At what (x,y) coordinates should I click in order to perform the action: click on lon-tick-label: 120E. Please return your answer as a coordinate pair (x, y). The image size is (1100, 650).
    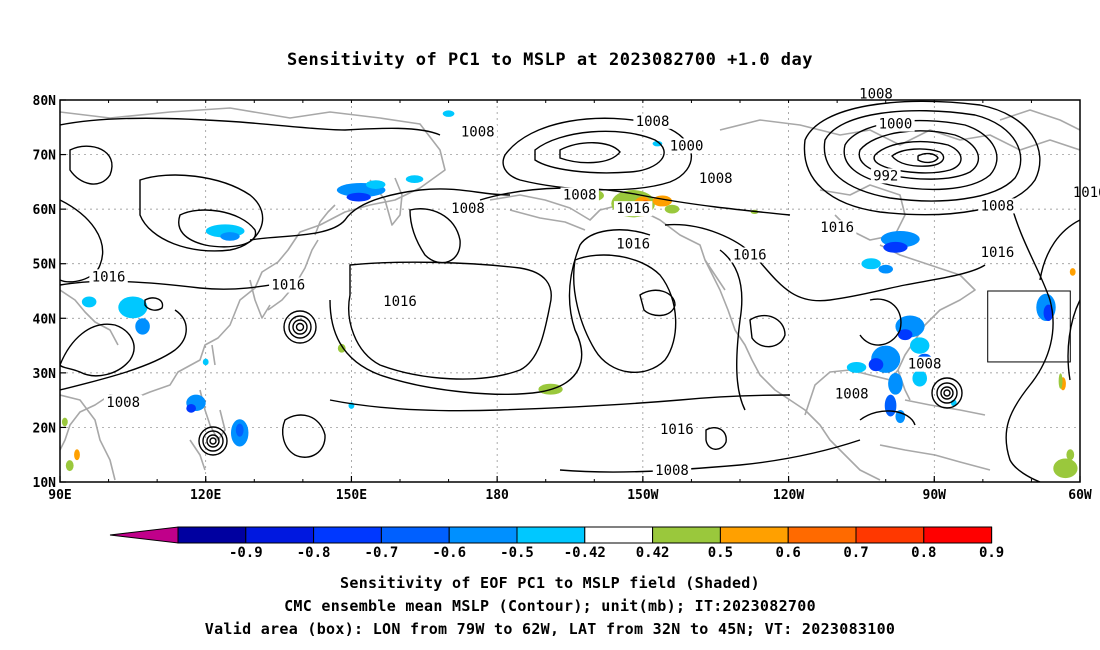
    Looking at the image, I should click on (205, 495).